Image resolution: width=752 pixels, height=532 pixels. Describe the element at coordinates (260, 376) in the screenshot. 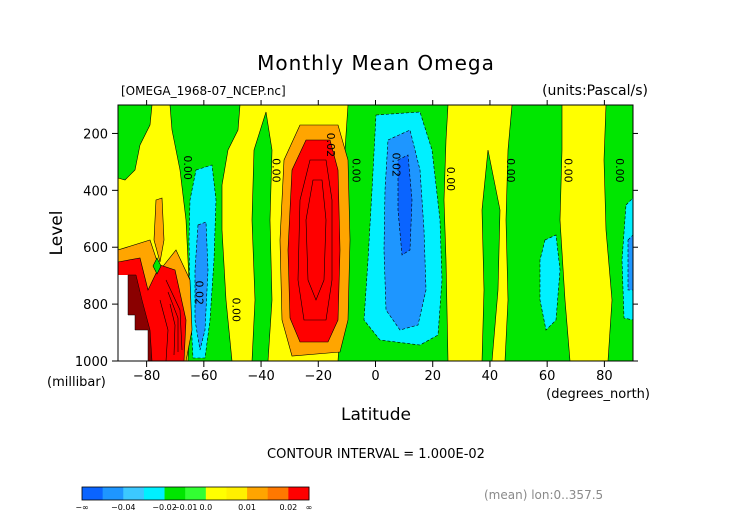

I see `x-tick-label: −40` at that location.